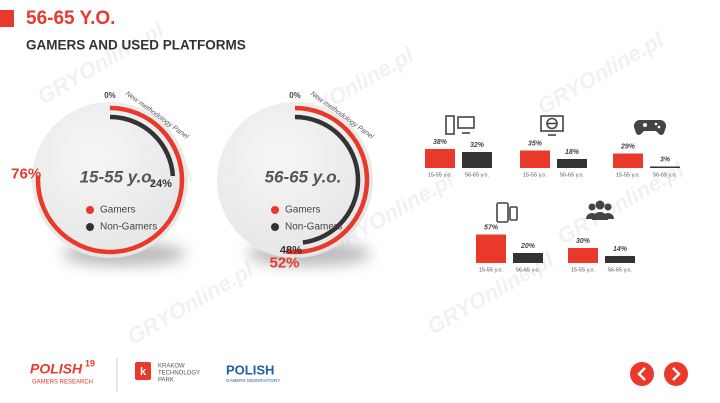 This screenshot has width=720, height=403. What do you see at coordinates (136, 45) in the screenshot?
I see `subtitle: GAMERS AND USED PLATFORMS` at bounding box center [136, 45].